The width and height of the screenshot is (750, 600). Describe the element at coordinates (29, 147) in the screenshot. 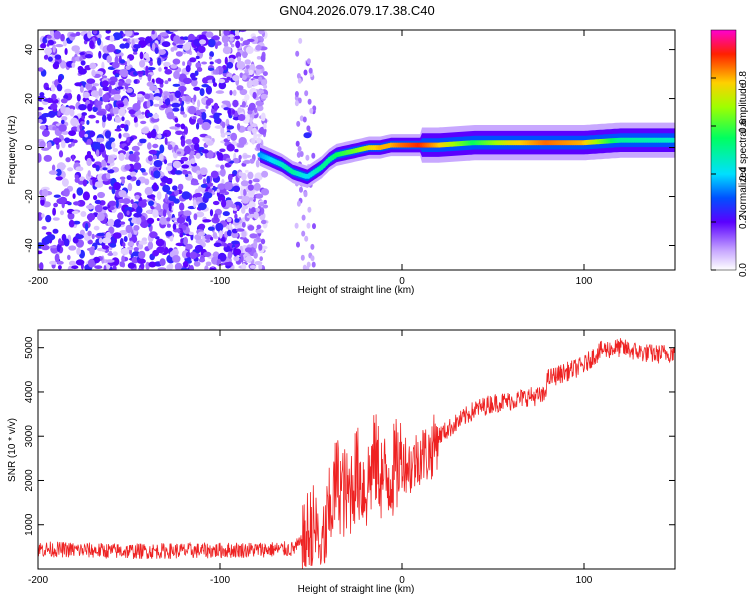

I see `spectrogram-y-tick-label: 0` at that location.